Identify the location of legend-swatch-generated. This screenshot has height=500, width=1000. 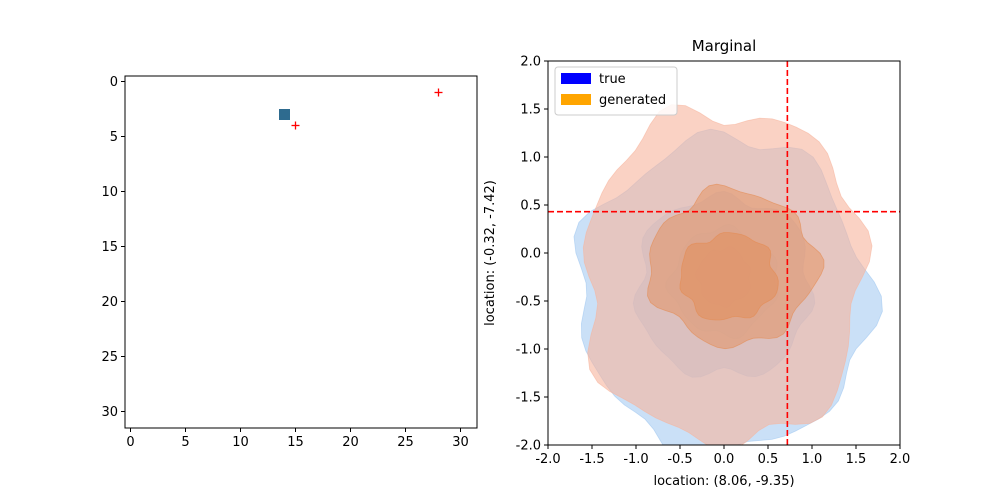
(576, 99).